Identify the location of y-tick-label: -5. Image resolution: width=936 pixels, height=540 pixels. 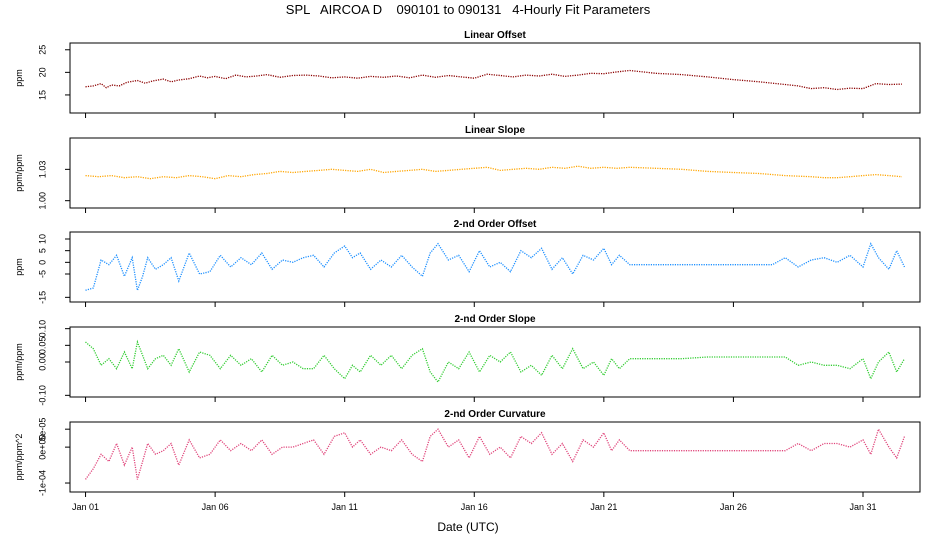
(42, 274).